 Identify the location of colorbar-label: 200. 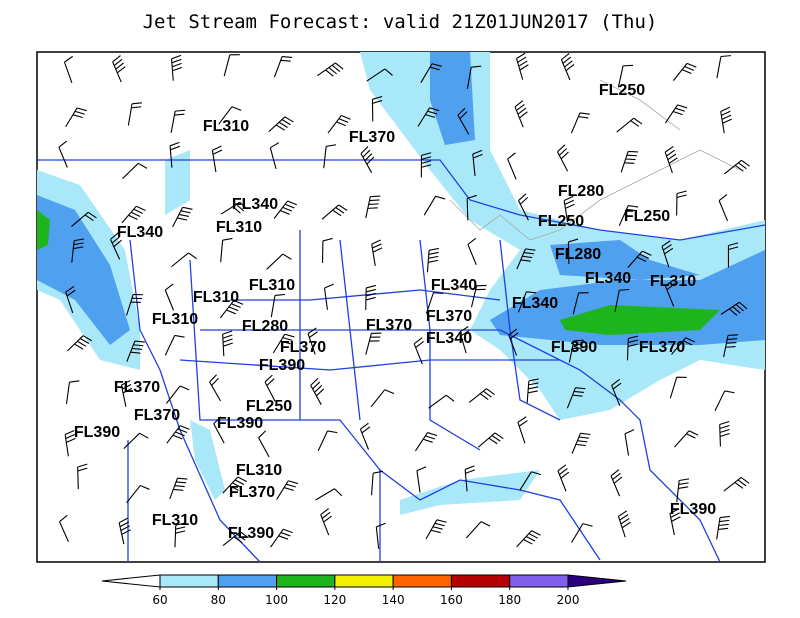
(568, 600).